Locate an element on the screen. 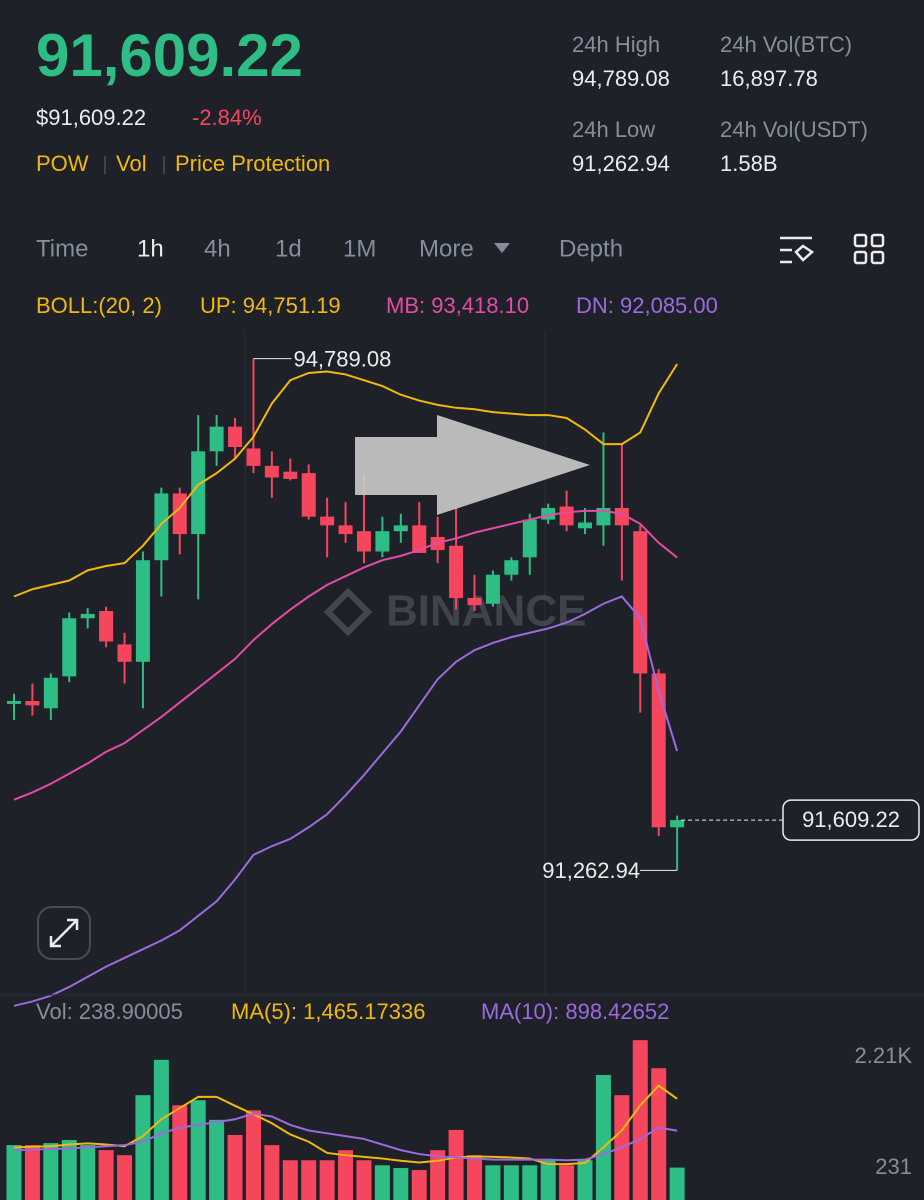 Image resolution: width=924 pixels, height=1200 pixels. tab: More is located at coordinates (446, 248).